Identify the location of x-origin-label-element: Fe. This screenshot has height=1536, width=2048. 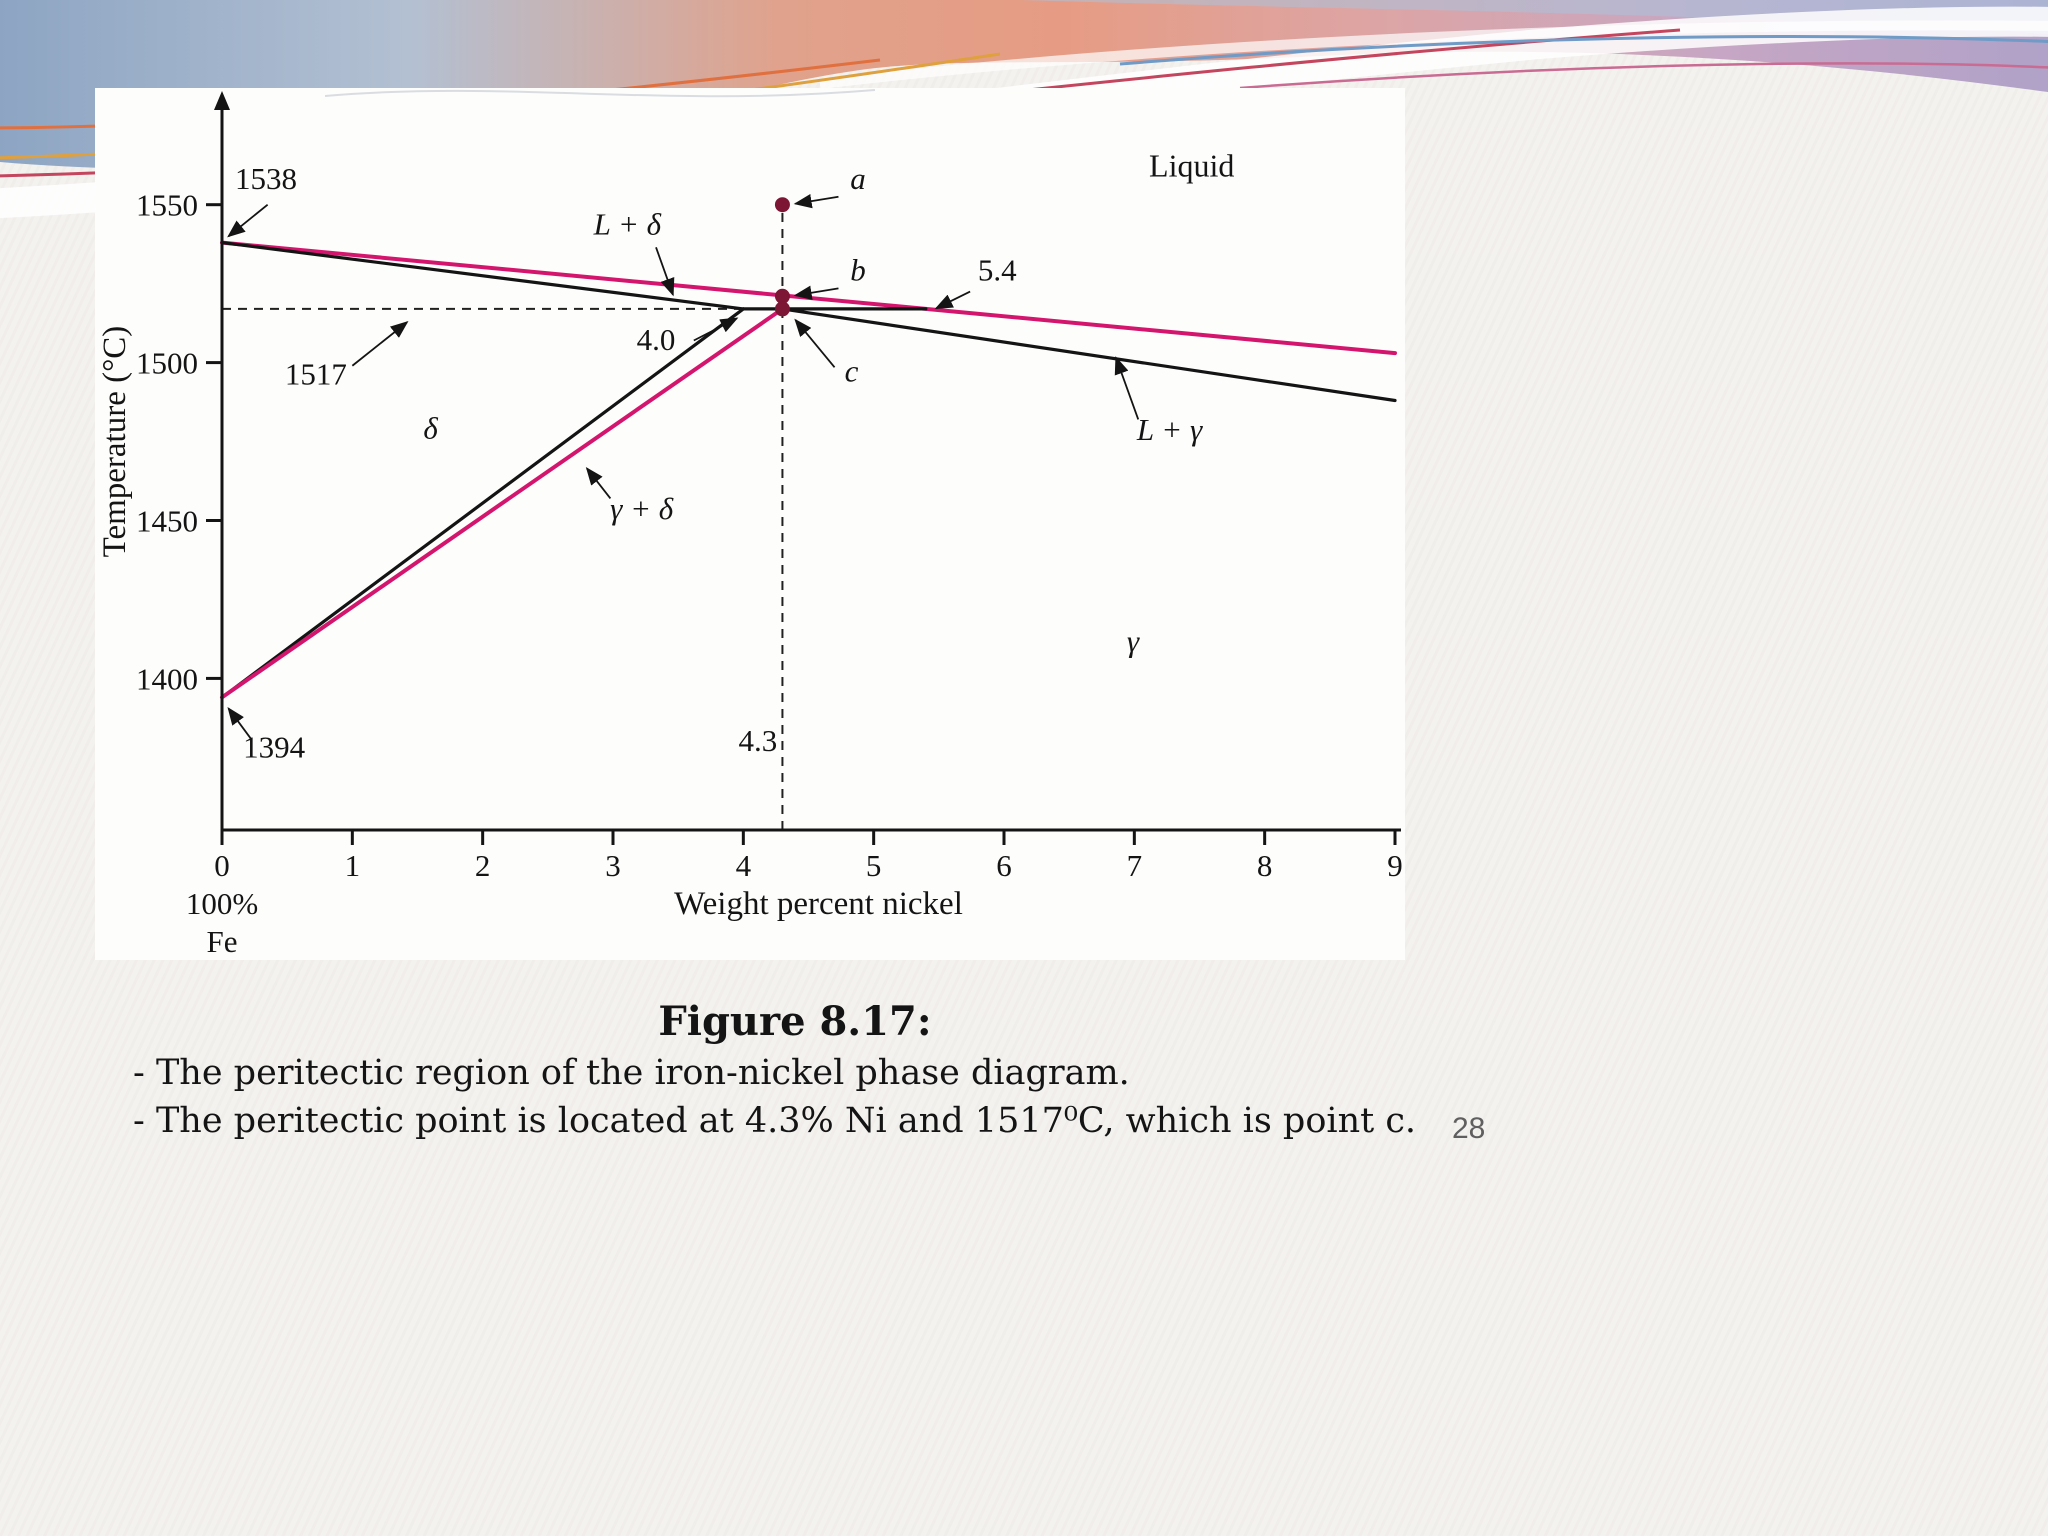
(222, 941).